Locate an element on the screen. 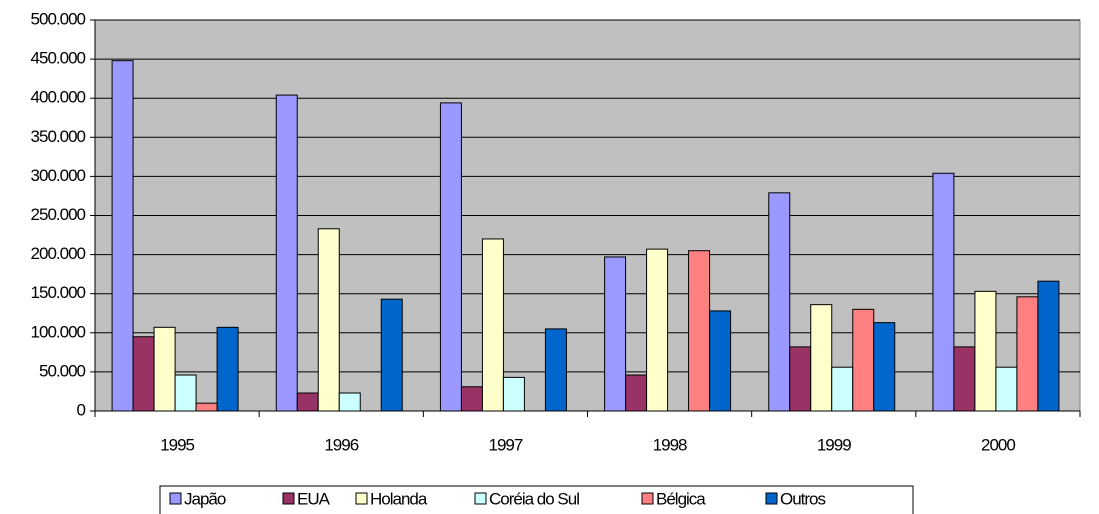 Image resolution: width=1099 pixels, height=514 pixels. legend-box is located at coordinates (536, 499).